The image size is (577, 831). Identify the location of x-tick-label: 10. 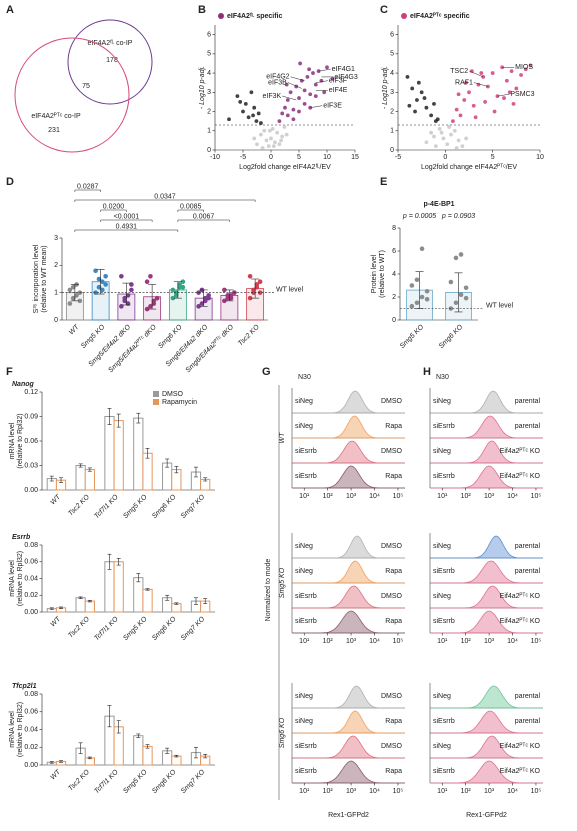
(327, 157).